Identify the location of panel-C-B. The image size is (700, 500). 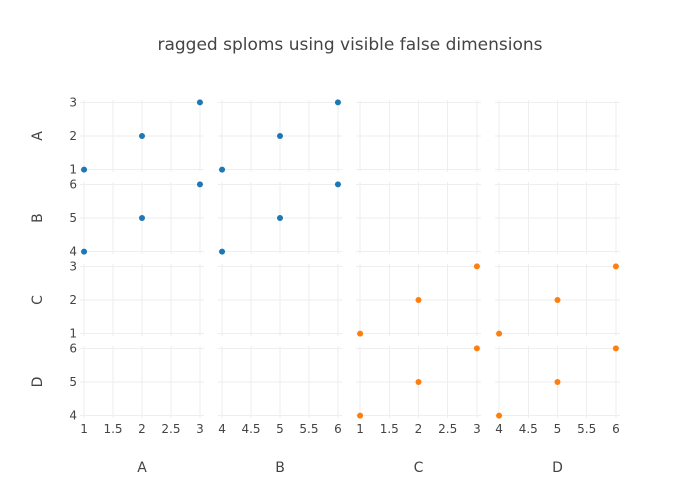
(280, 300).